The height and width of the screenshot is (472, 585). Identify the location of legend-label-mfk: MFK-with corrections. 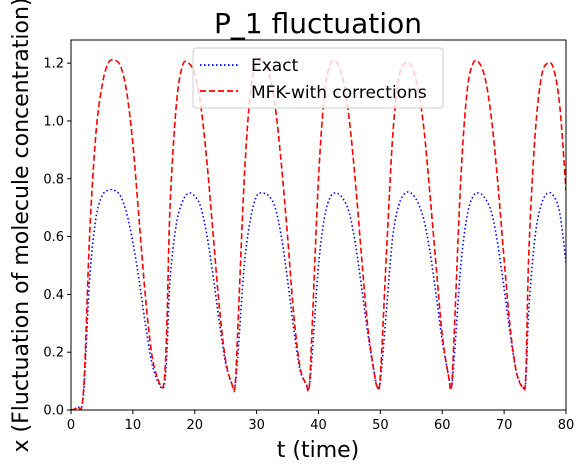
(339, 93).